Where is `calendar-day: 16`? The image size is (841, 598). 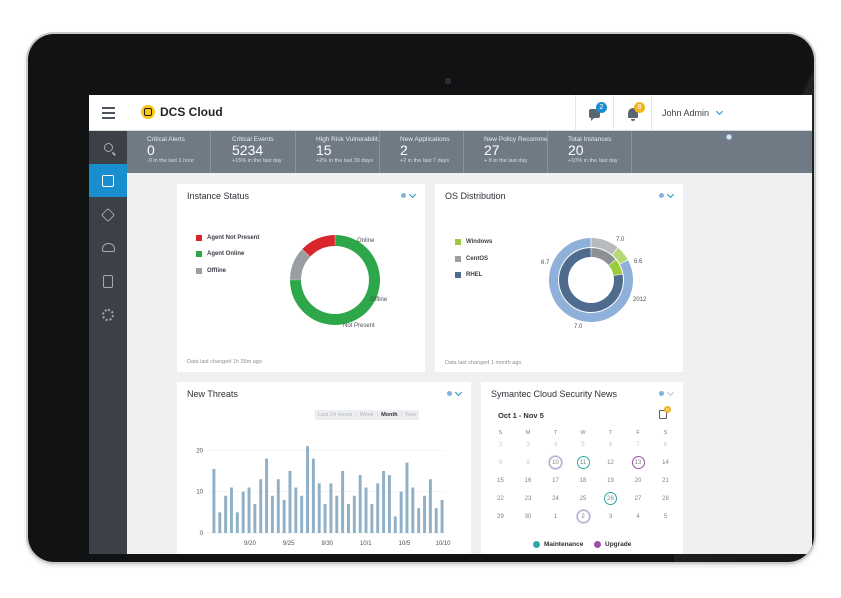
calendar-day: 16 is located at coordinates (528, 481).